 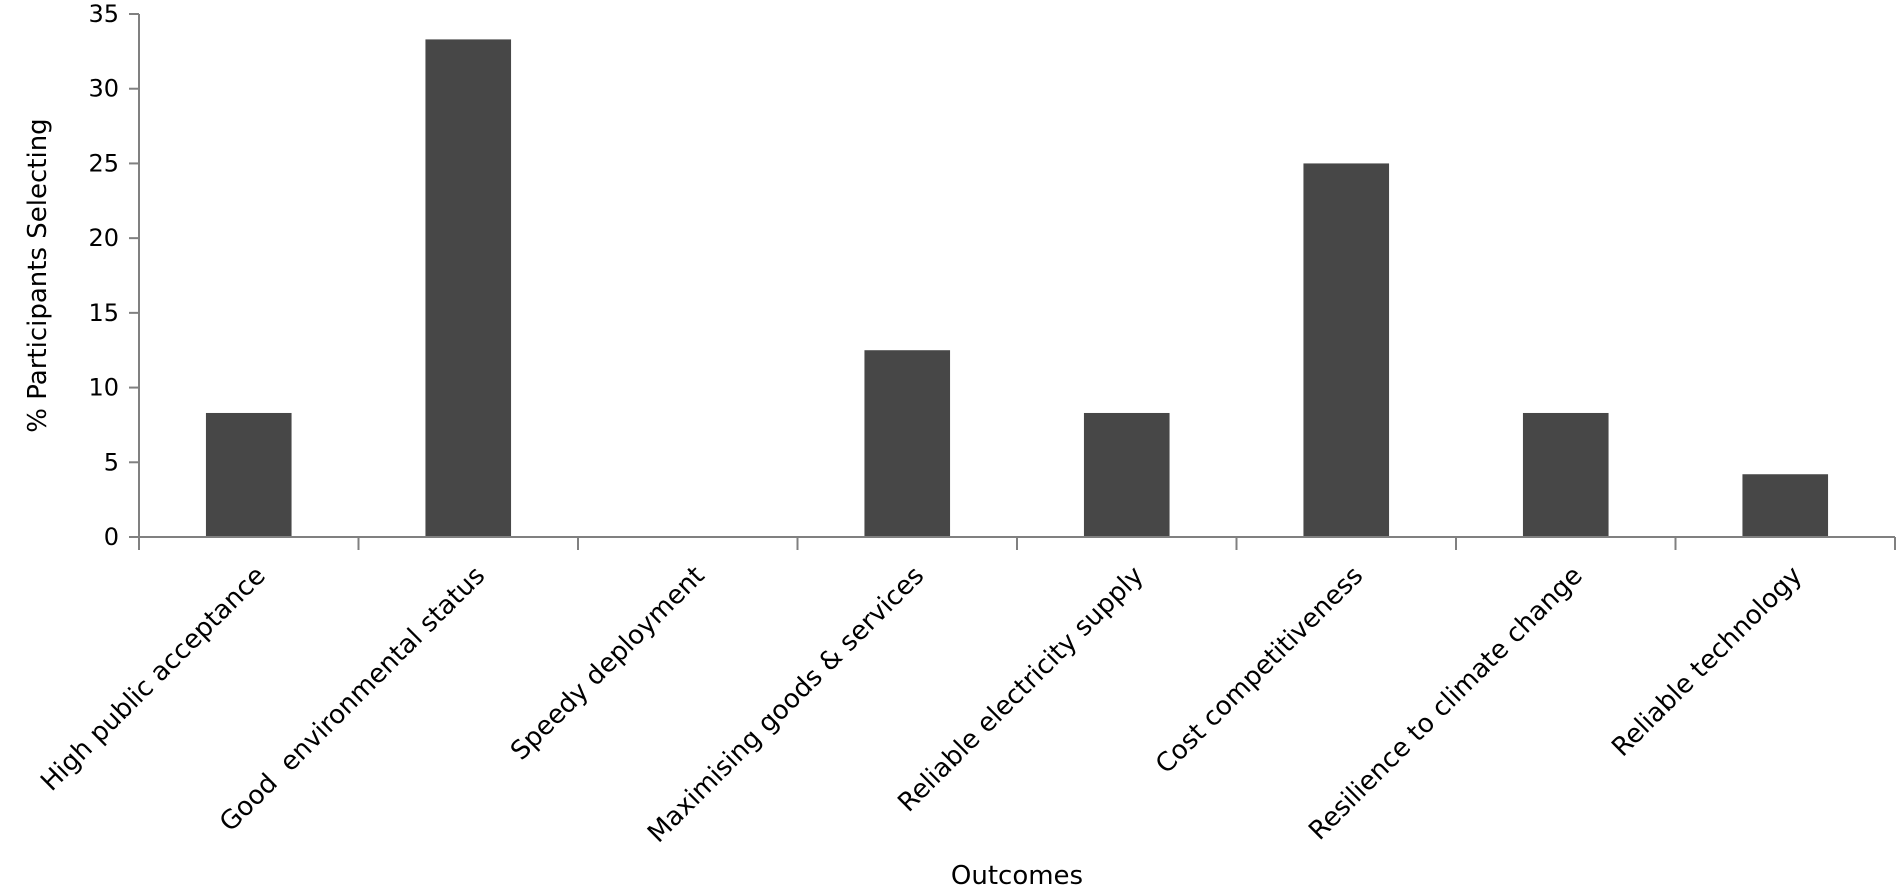 What do you see at coordinates (103, 388) in the screenshot?
I see `y-tick-label: 10` at bounding box center [103, 388].